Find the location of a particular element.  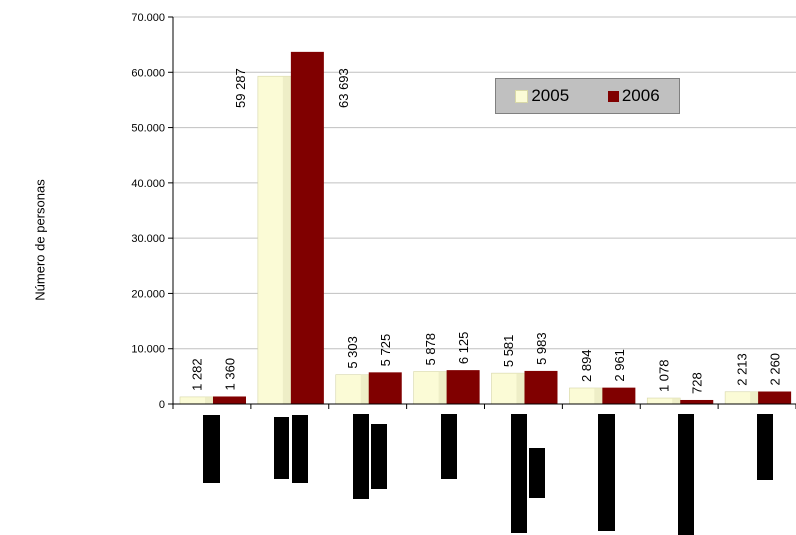

data-label: 5 725 is located at coordinates (385, 350).